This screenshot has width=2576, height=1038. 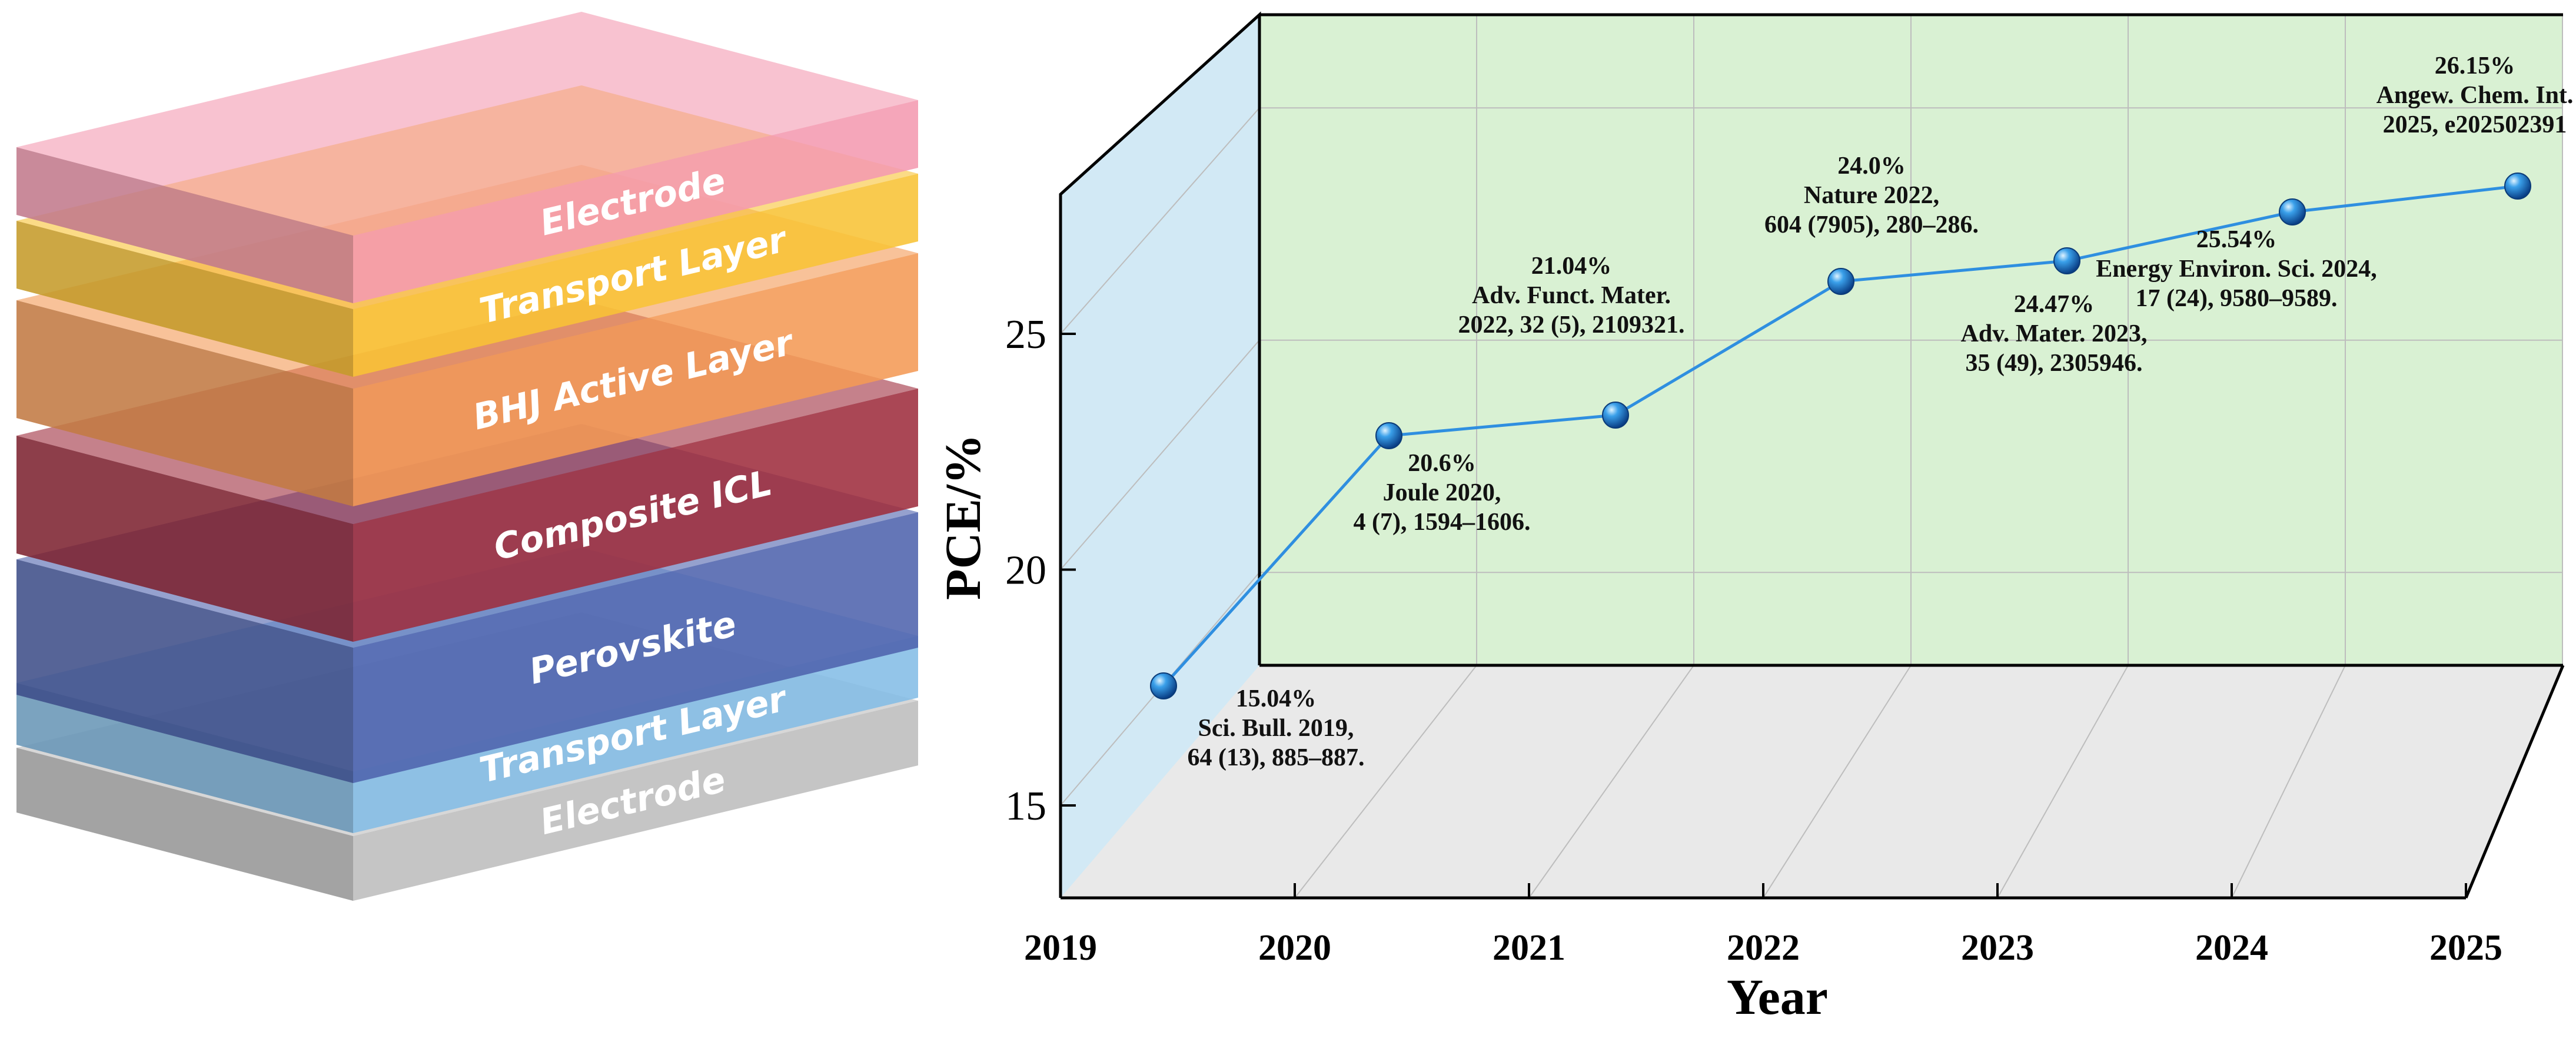 I want to click on y-axis-ticks: 15 20 25, so click(x=1040, y=570).